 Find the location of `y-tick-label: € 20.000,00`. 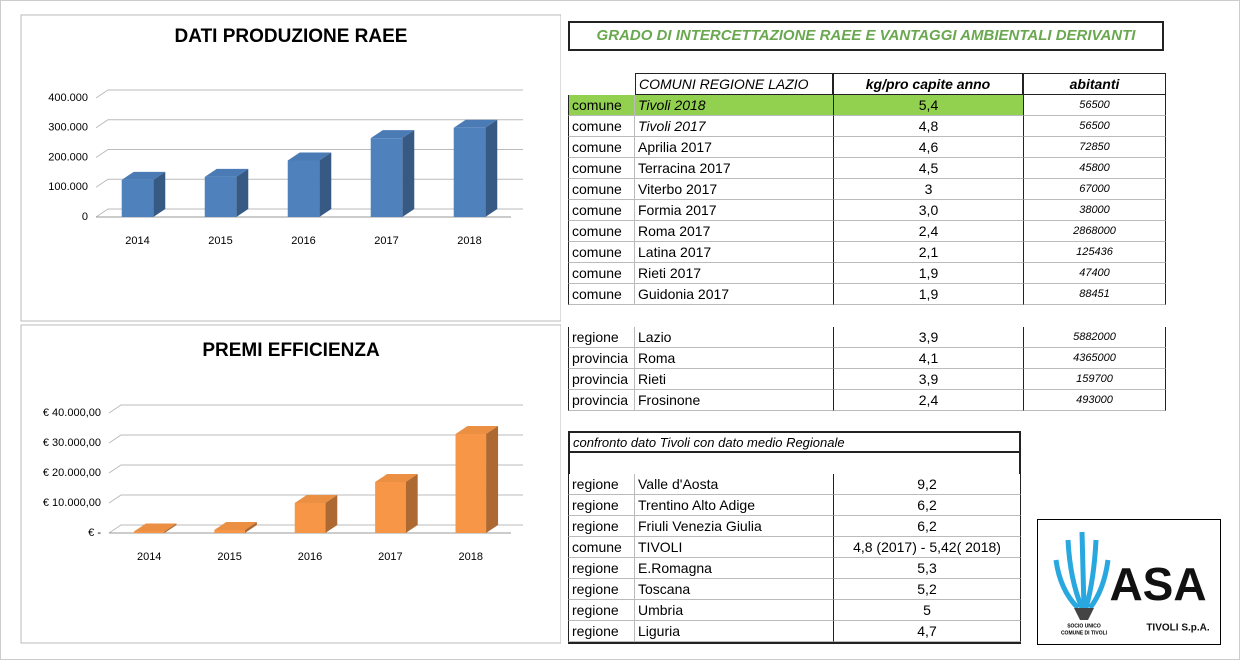

y-tick-label: € 20.000,00 is located at coordinates (72, 473).